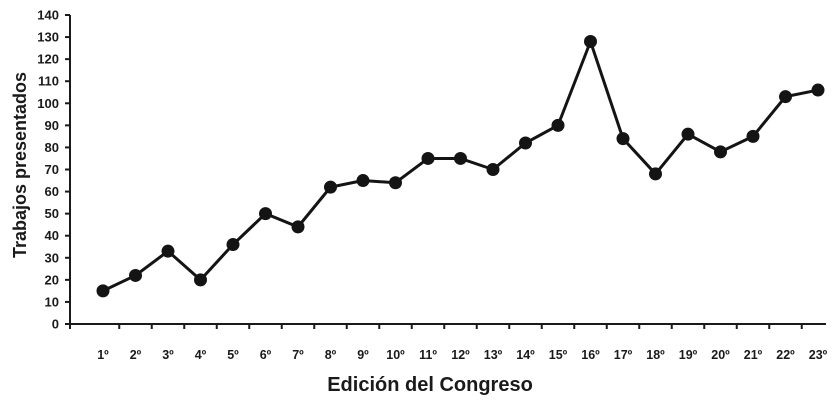 The height and width of the screenshot is (402, 832). I want to click on x-tick-label: 6º, so click(266, 355).